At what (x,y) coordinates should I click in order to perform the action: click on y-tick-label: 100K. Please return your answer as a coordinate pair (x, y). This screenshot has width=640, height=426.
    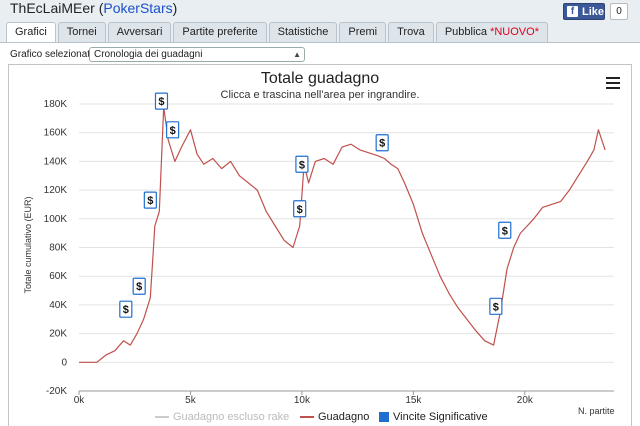
    Looking at the image, I should click on (56, 219).